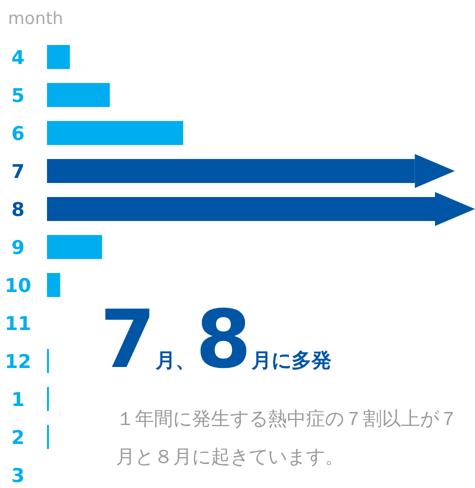 This screenshot has height=488, width=475. What do you see at coordinates (18, 286) in the screenshot?
I see `y-tick-label: 10` at bounding box center [18, 286].